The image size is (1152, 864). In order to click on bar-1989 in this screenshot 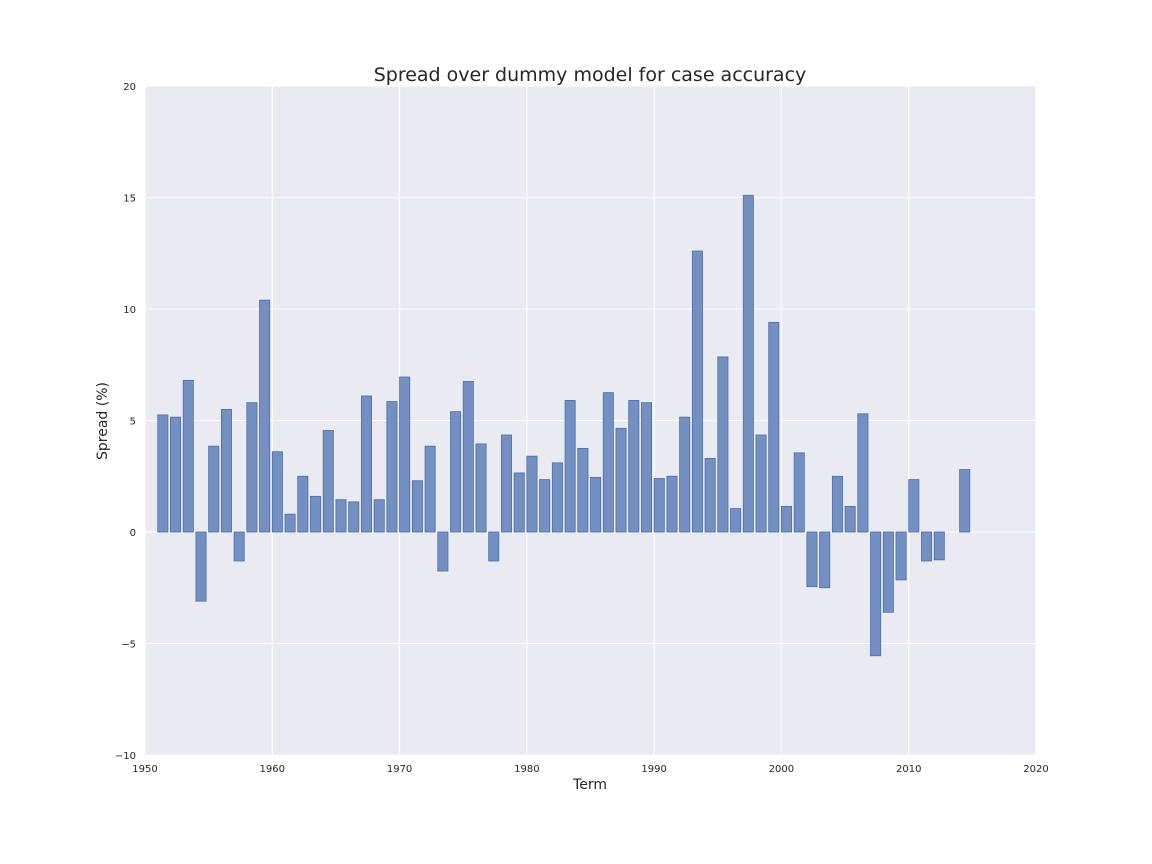, I will do `click(646, 467)`.